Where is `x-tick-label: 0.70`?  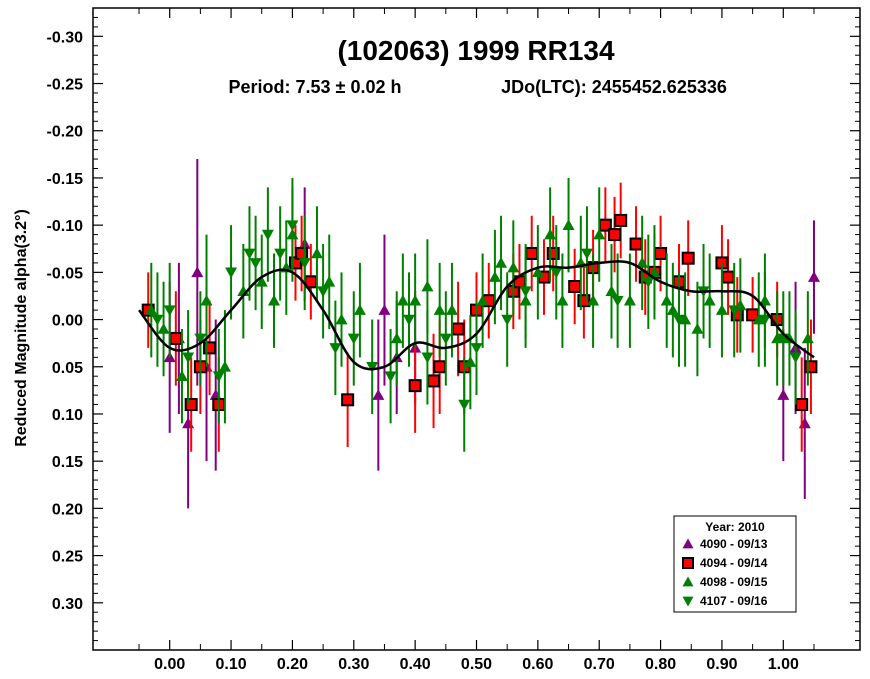 x-tick-label: 0.70 is located at coordinates (599, 664).